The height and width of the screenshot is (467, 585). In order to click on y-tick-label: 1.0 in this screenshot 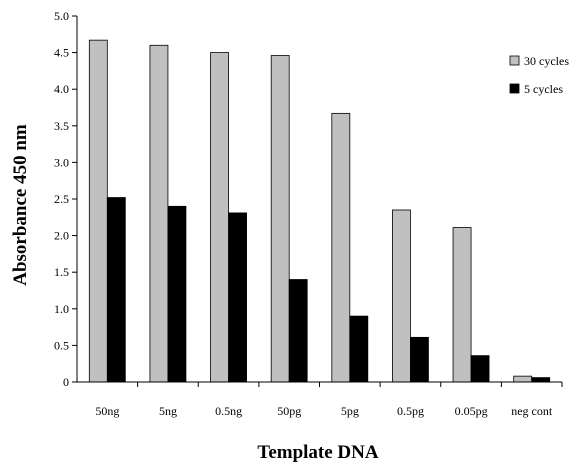, I will do `click(61, 309)`.